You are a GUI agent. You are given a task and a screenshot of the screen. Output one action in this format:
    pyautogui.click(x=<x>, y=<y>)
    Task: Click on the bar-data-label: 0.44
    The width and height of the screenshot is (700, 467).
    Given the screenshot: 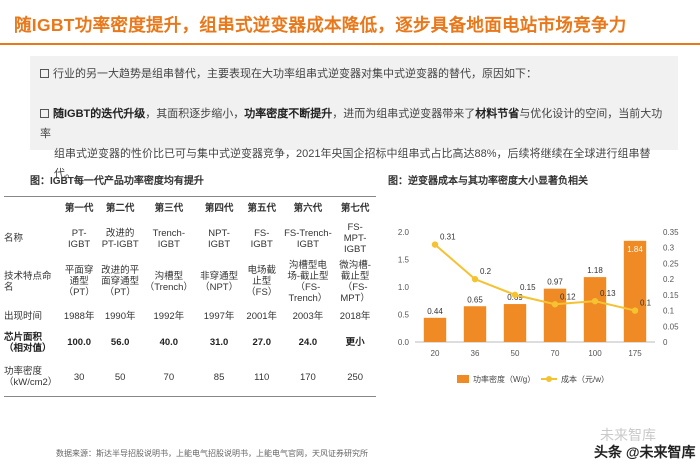 What is the action you would take?
    pyautogui.click(x=435, y=311)
    